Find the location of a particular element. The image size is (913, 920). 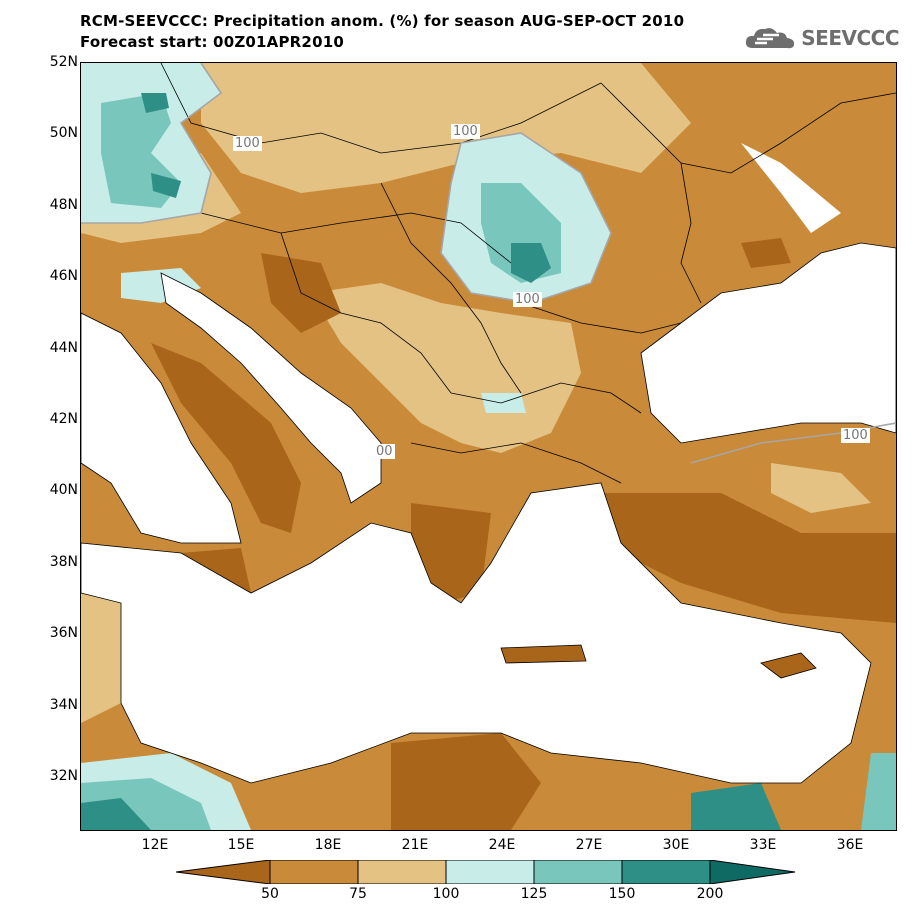

dark-brown-italy is located at coordinates (226, 438).